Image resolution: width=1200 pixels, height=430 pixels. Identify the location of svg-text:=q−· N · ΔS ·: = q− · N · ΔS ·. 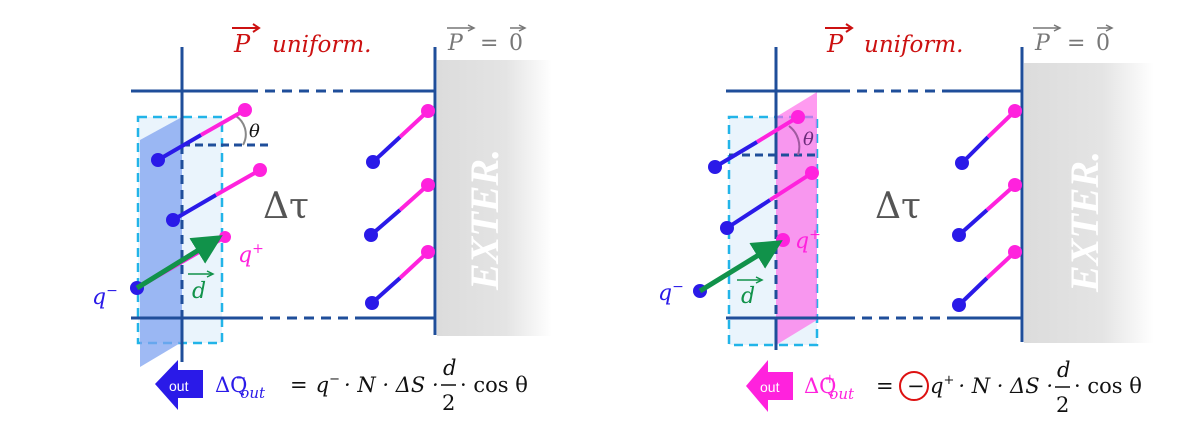
(364, 384).